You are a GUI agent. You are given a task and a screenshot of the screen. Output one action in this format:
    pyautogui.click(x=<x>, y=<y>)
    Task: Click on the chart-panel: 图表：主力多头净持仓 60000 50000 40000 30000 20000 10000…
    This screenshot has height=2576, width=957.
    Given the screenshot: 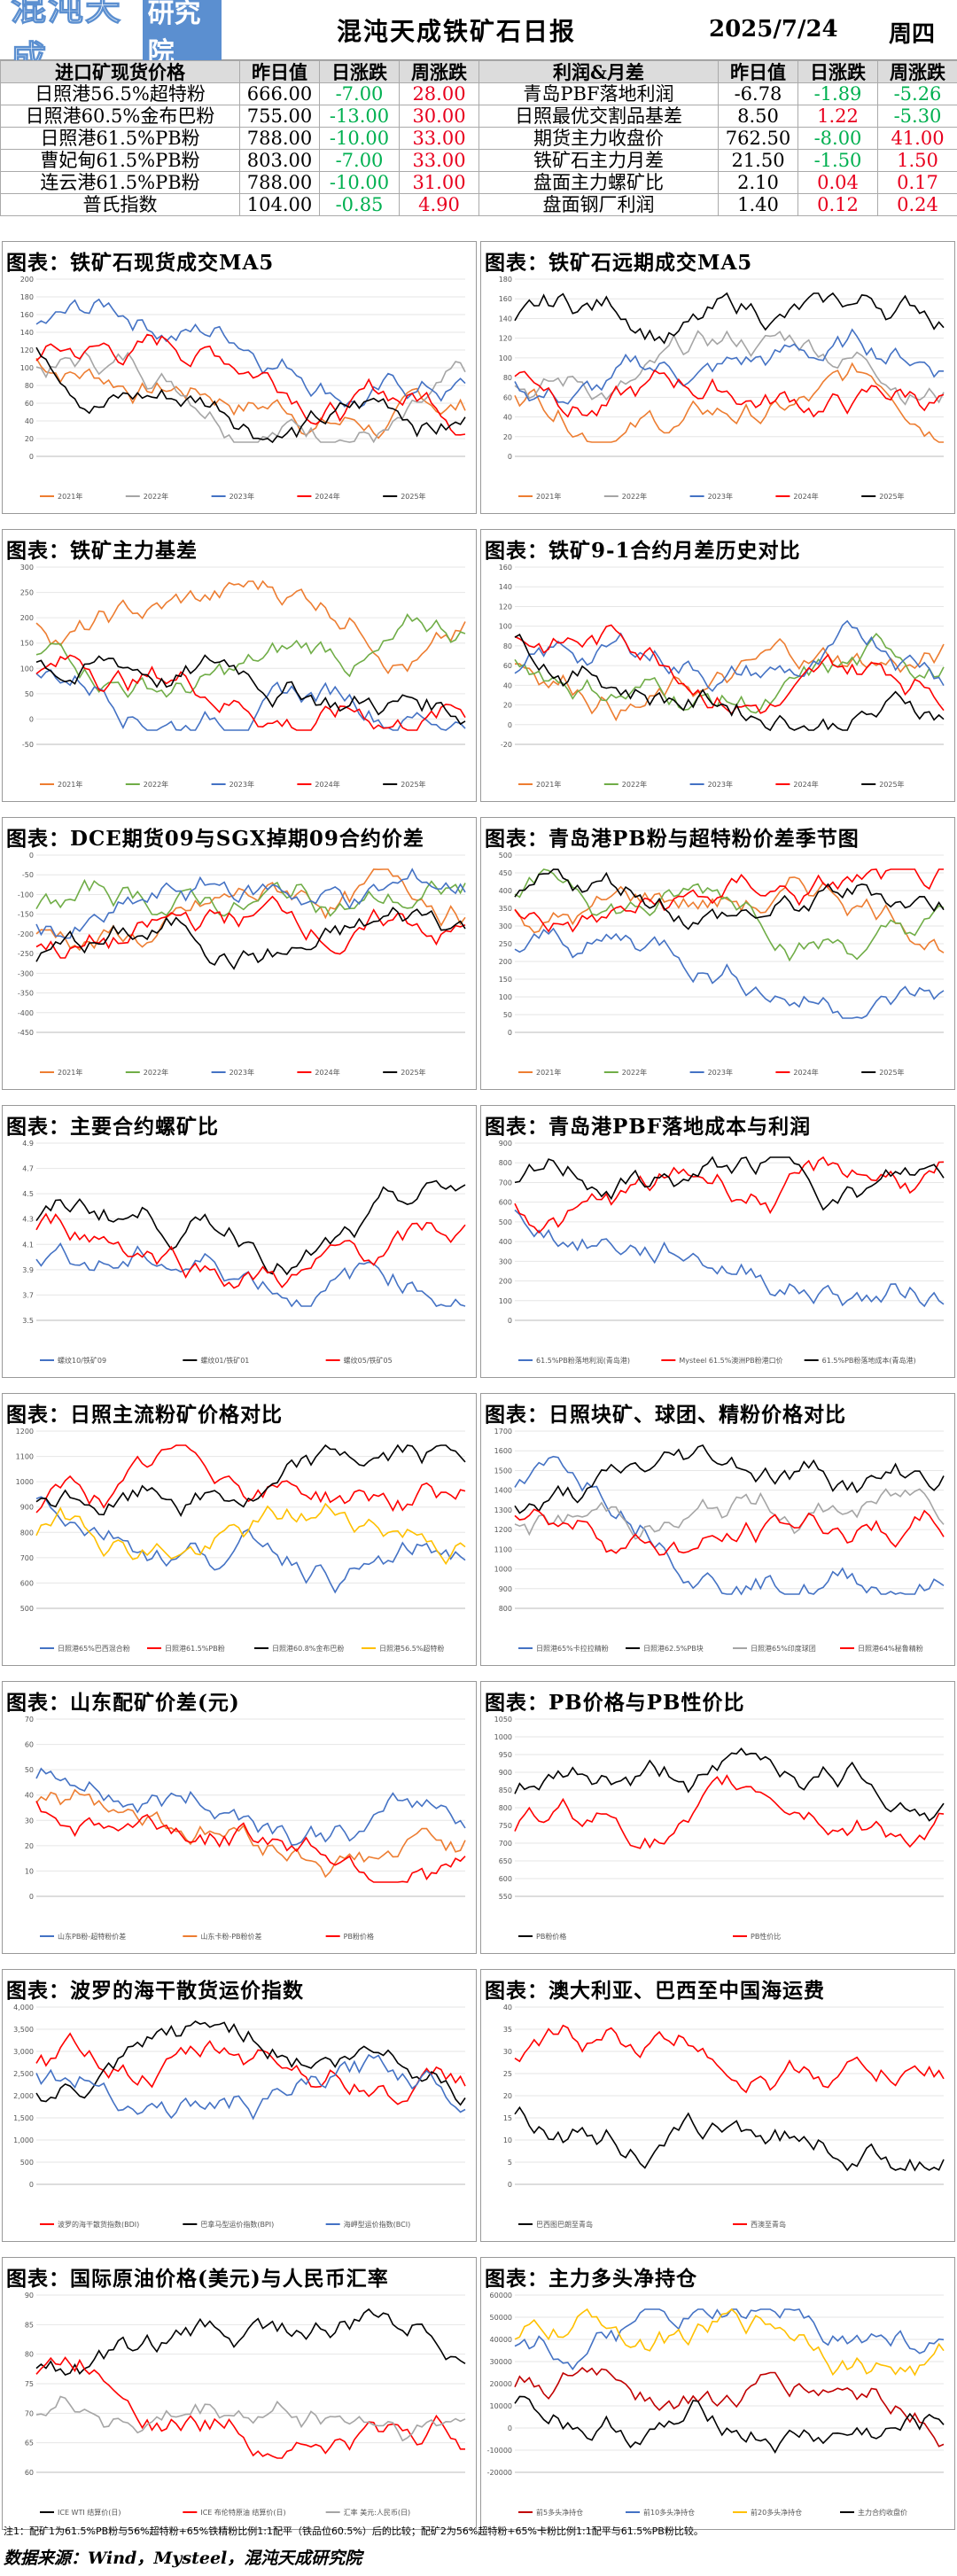 What is the action you would take?
    pyautogui.click(x=717, y=2393)
    